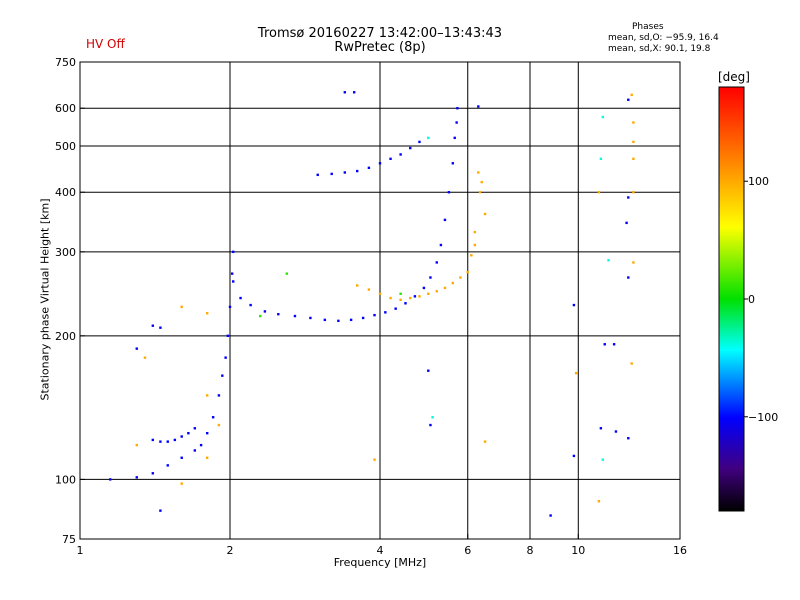  What do you see at coordinates (763, 417) in the screenshot?
I see `colorbar-tick-label: −100` at bounding box center [763, 417].